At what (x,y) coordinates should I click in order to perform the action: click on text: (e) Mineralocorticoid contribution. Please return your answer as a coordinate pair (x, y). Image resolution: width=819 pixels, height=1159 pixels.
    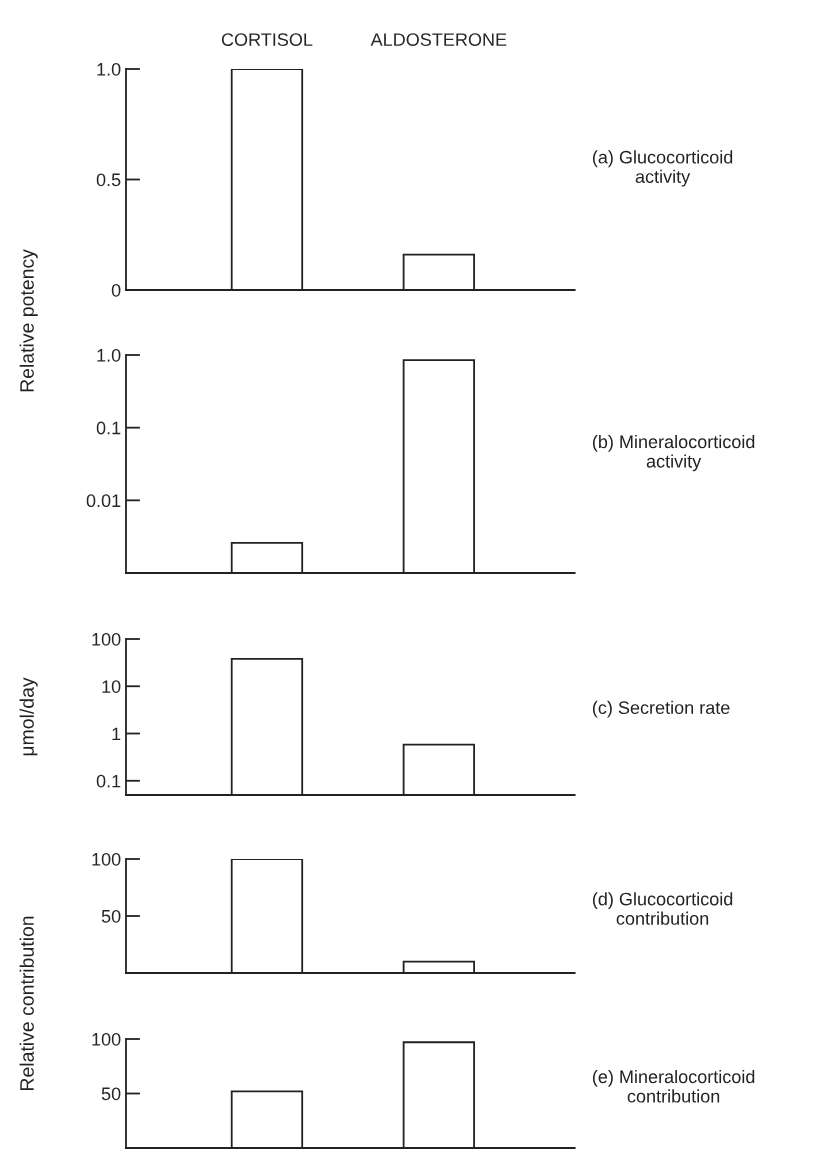
    Looking at the image, I should click on (673, 1086).